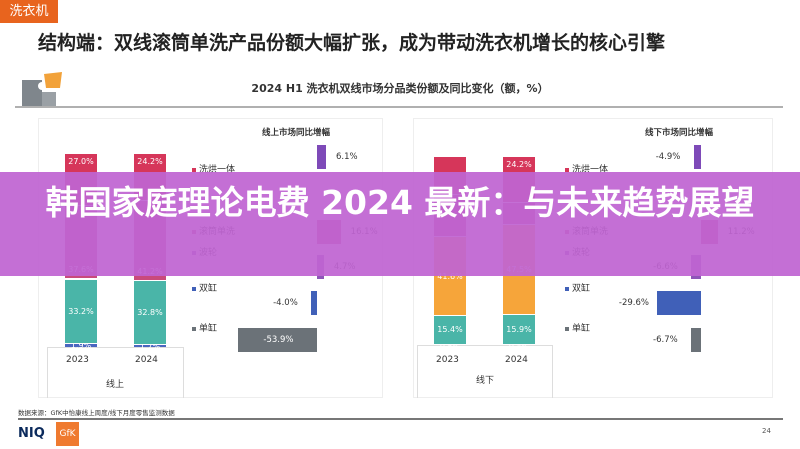 This screenshot has height=449, width=800. I want to click on niq-logo: NIQ, so click(31, 433).